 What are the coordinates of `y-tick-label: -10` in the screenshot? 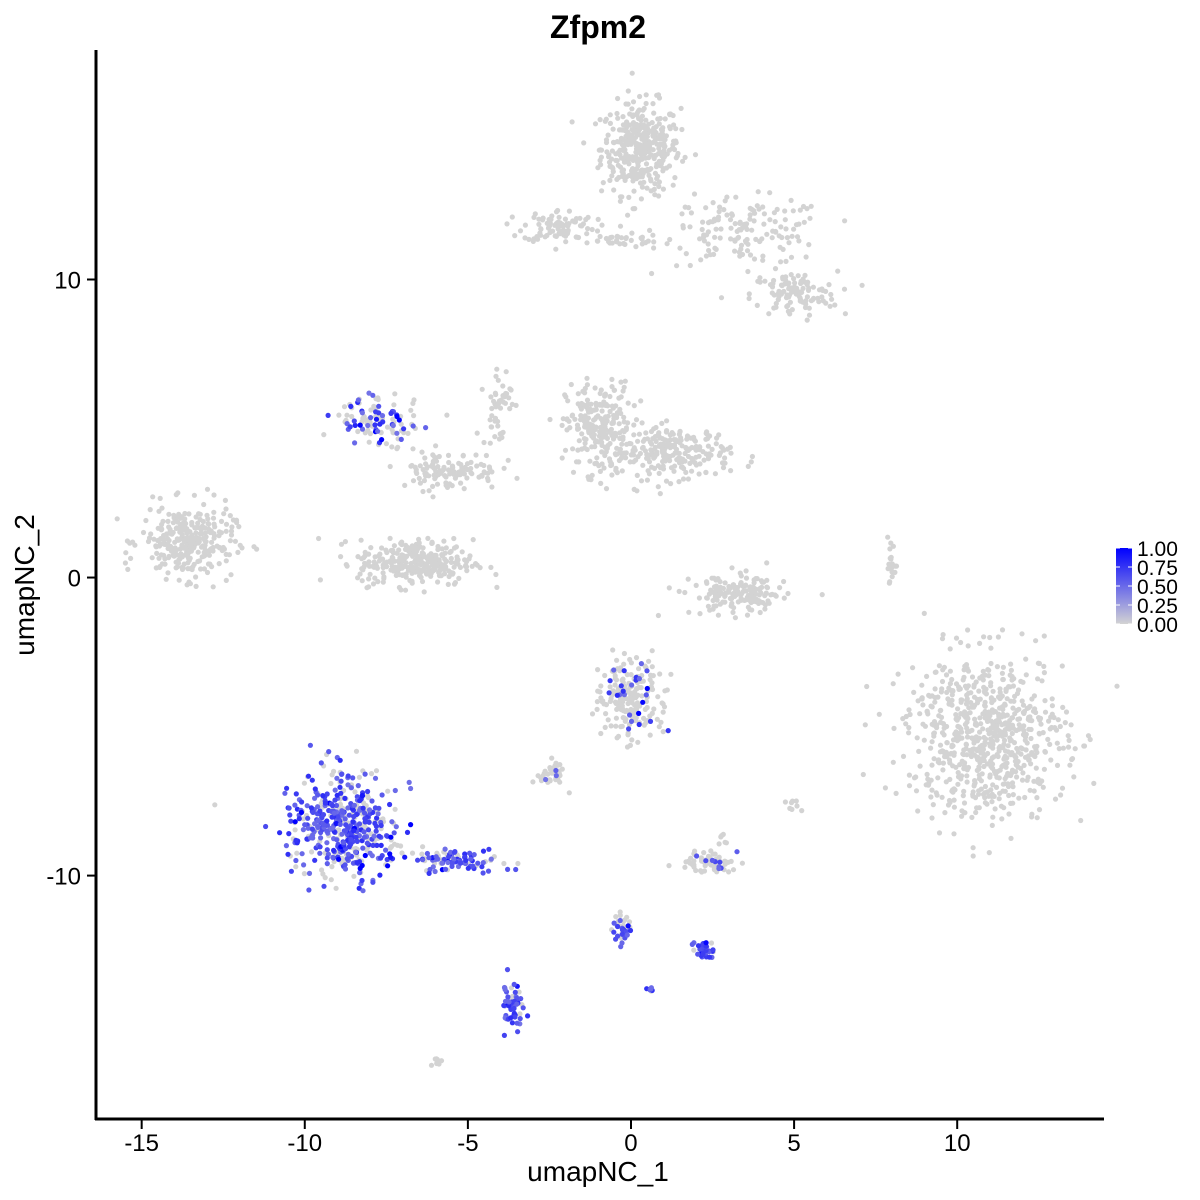 It's located at (63, 877).